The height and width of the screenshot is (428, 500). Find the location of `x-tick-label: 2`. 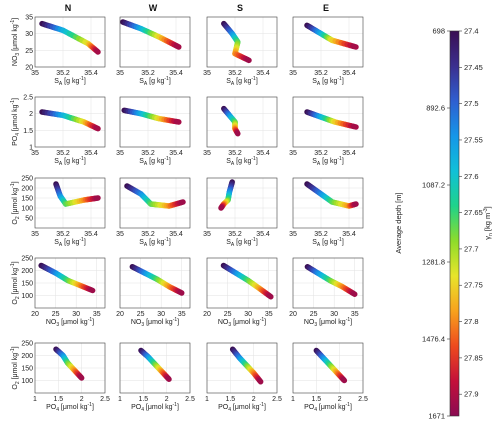

x-tick-label: 2 is located at coordinates (340, 399).